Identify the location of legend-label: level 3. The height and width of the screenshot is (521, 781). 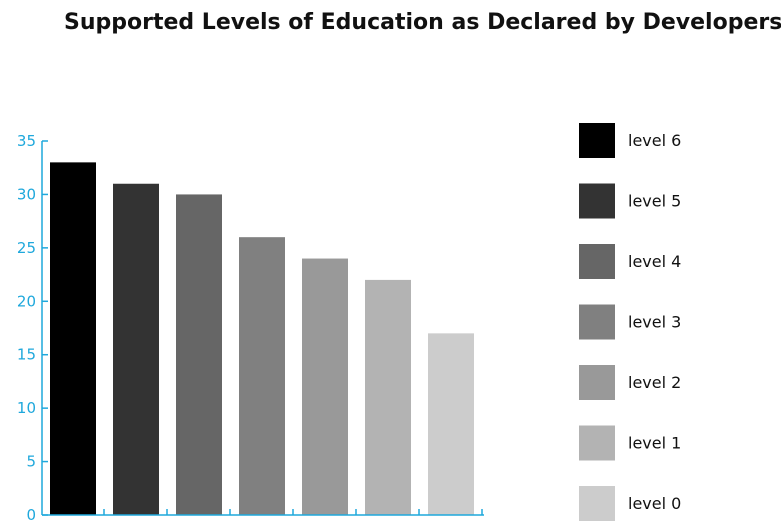
(654, 322).